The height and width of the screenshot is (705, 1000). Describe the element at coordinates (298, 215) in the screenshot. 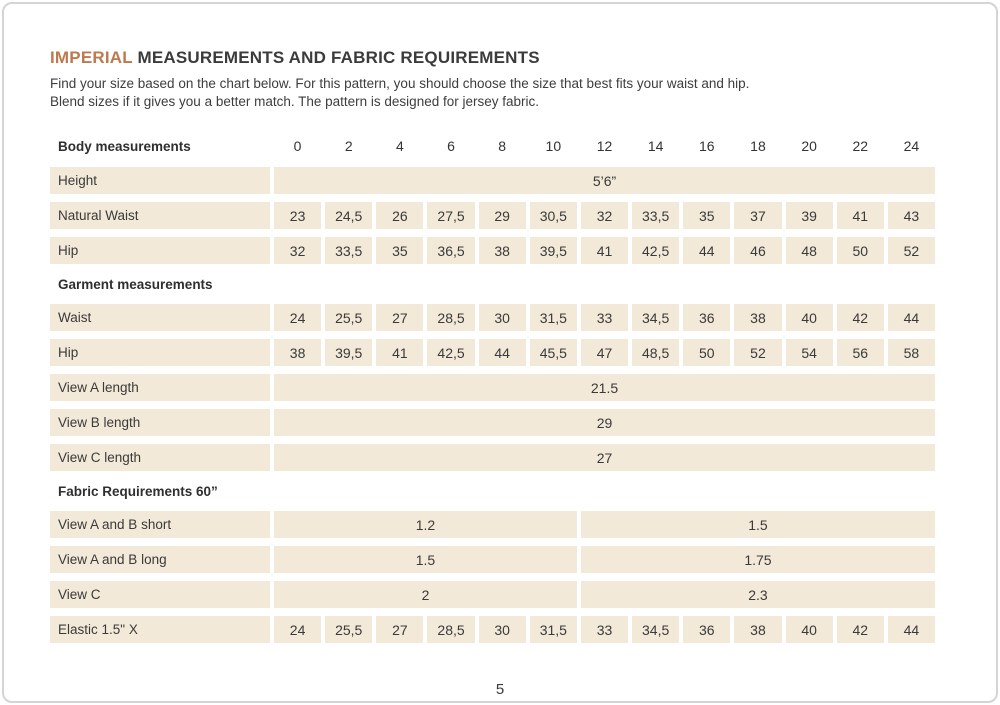

I see `value-cell: 23` at that location.